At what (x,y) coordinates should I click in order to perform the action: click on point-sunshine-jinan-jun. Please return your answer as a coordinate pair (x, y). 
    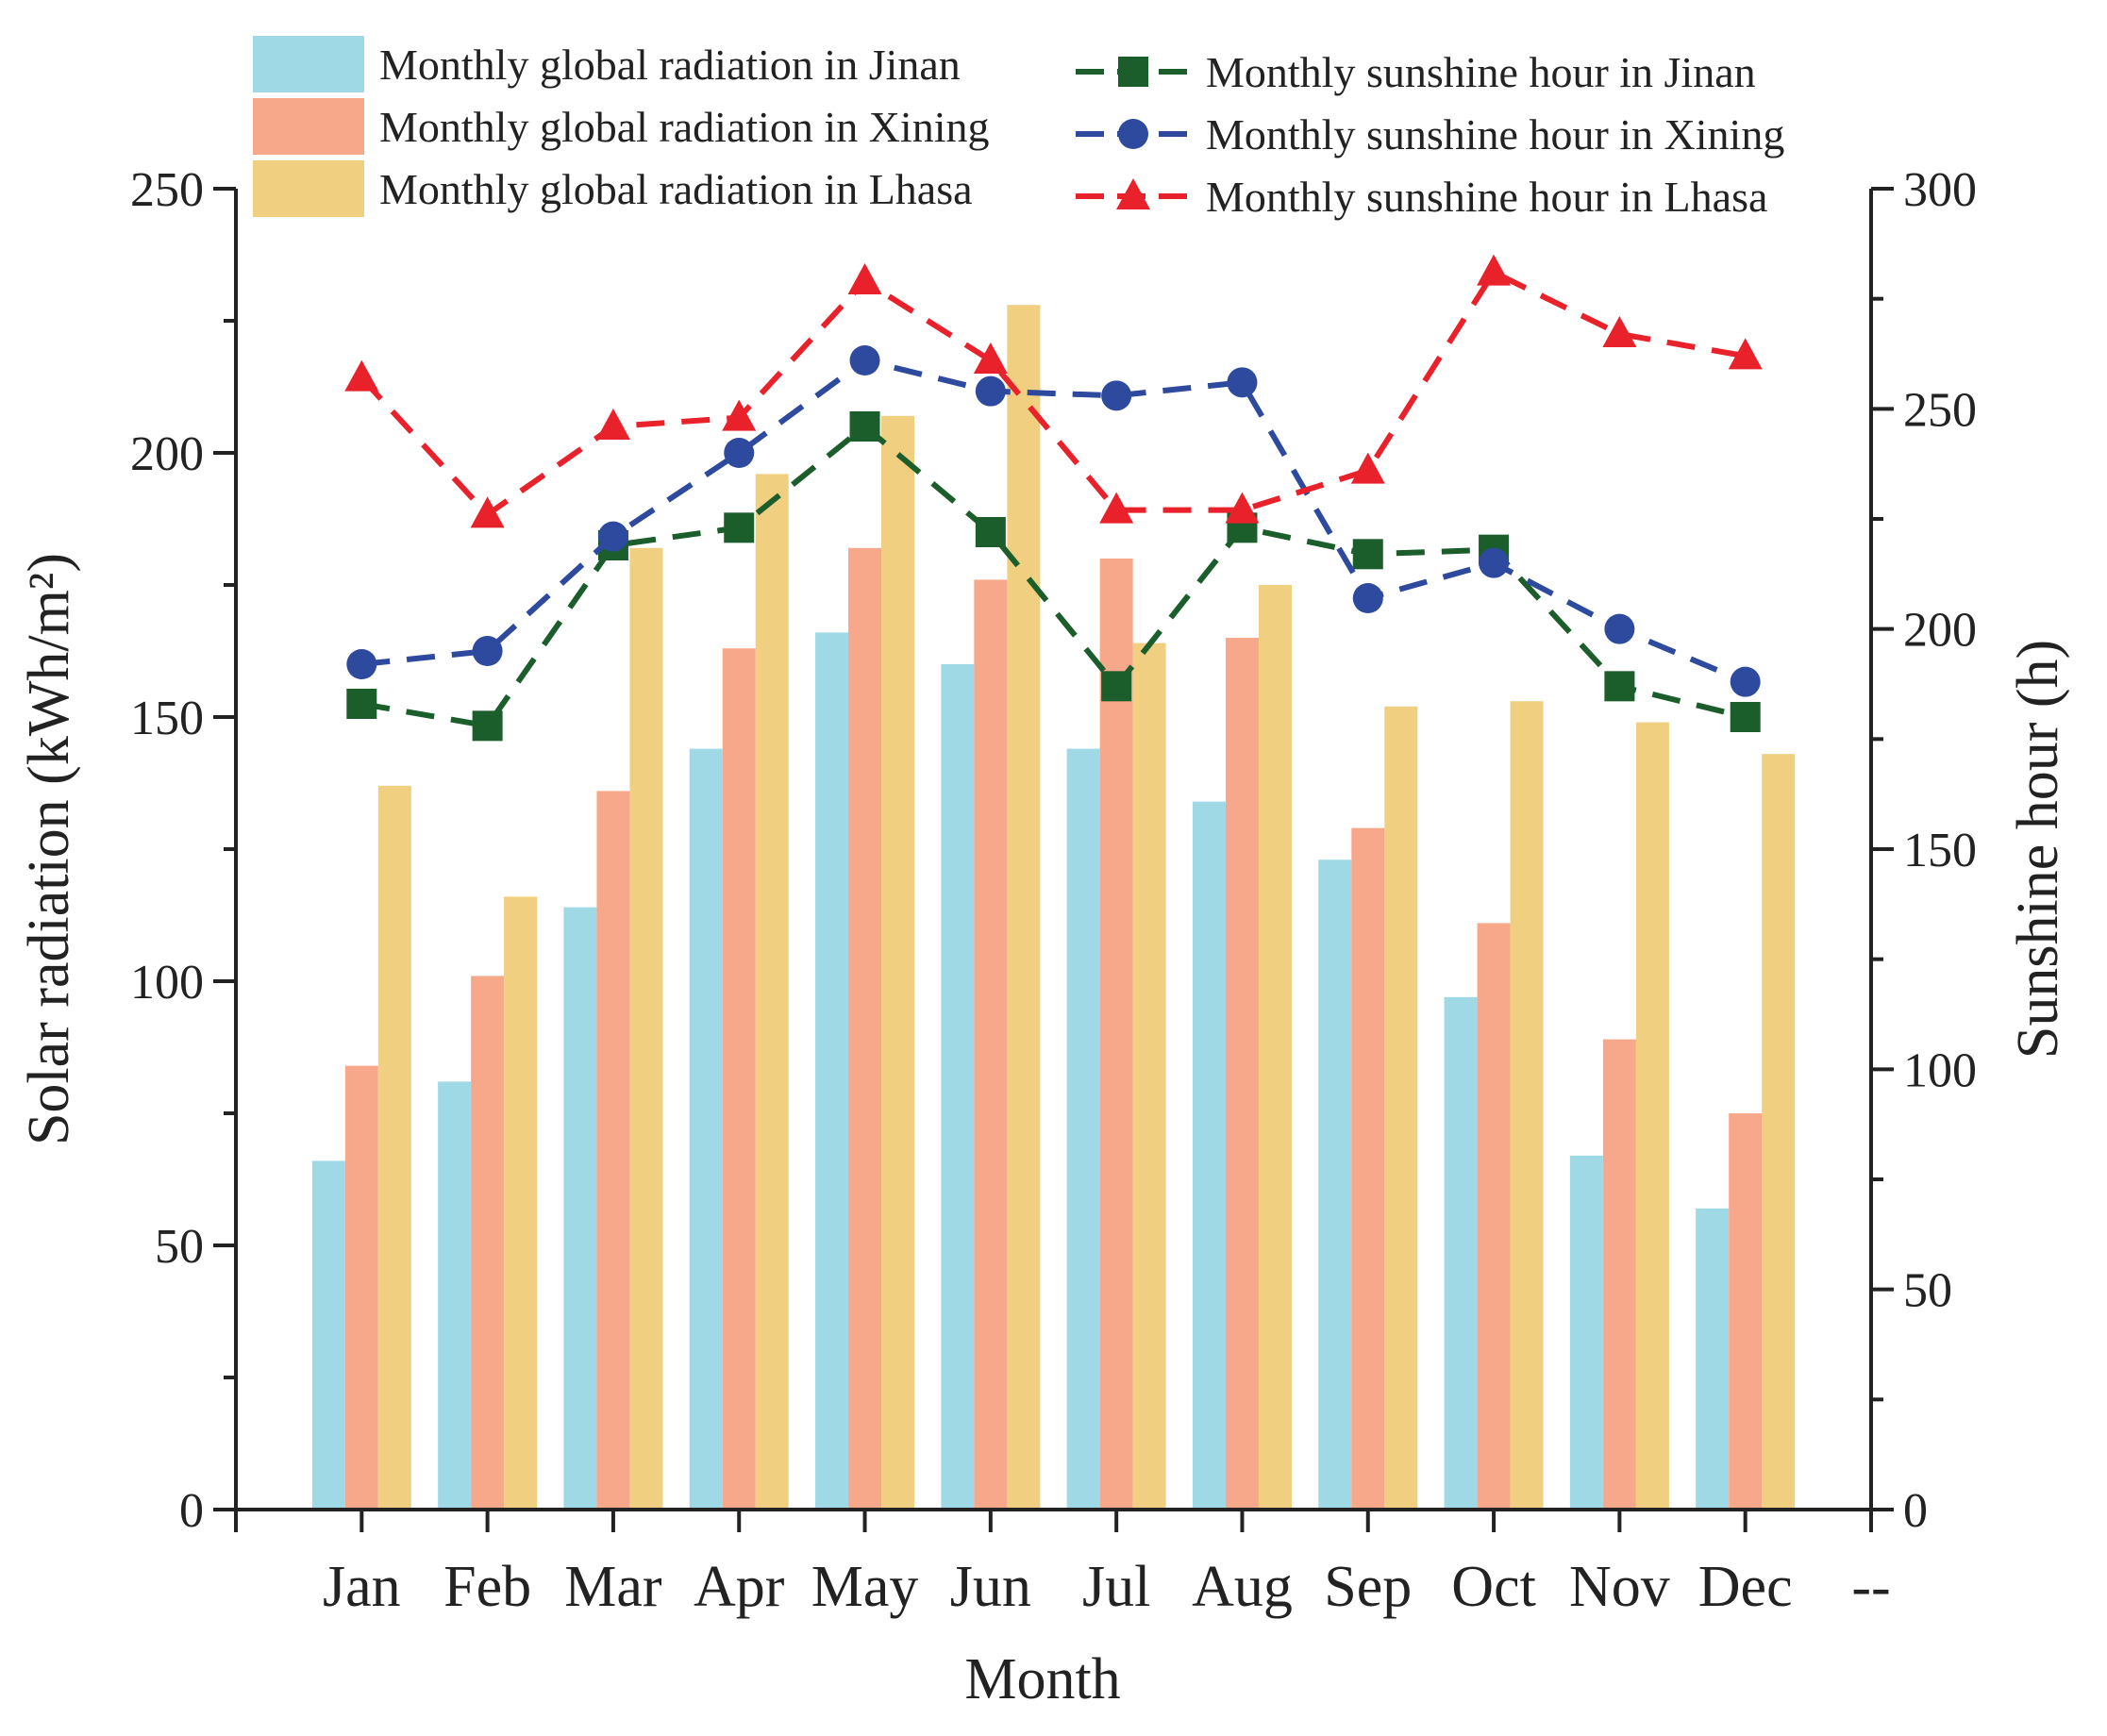
    Looking at the image, I should click on (990, 532).